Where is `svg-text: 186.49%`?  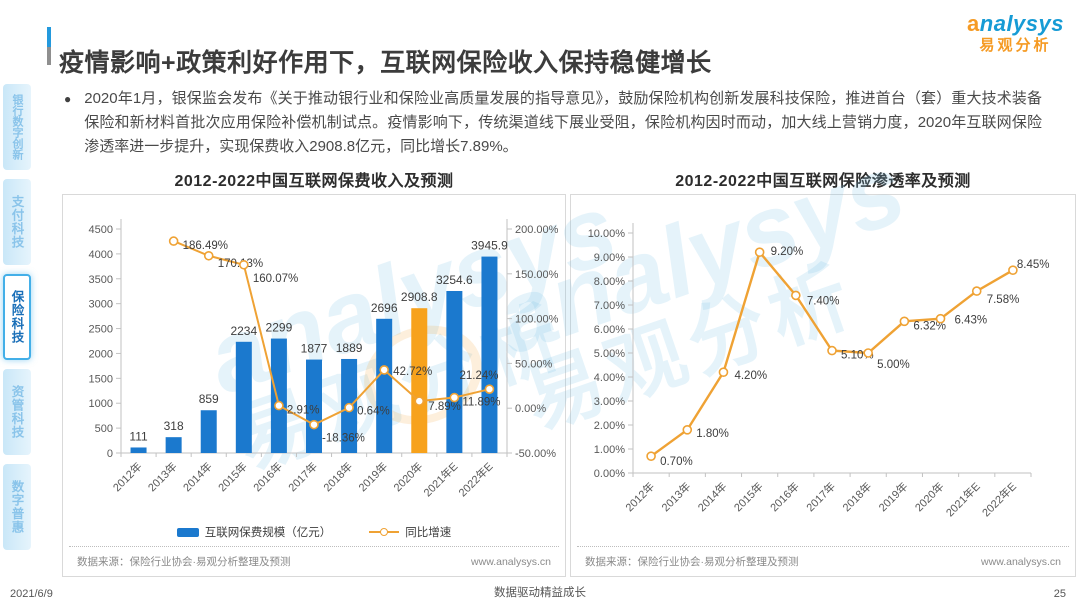
svg-text: 186.49% is located at coordinates (205, 246).